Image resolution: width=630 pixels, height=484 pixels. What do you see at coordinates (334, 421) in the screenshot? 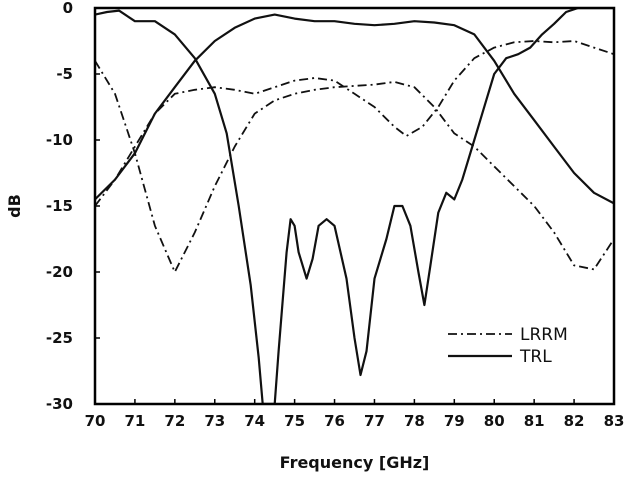
I see `x-tick-label: 76` at bounding box center [334, 421].